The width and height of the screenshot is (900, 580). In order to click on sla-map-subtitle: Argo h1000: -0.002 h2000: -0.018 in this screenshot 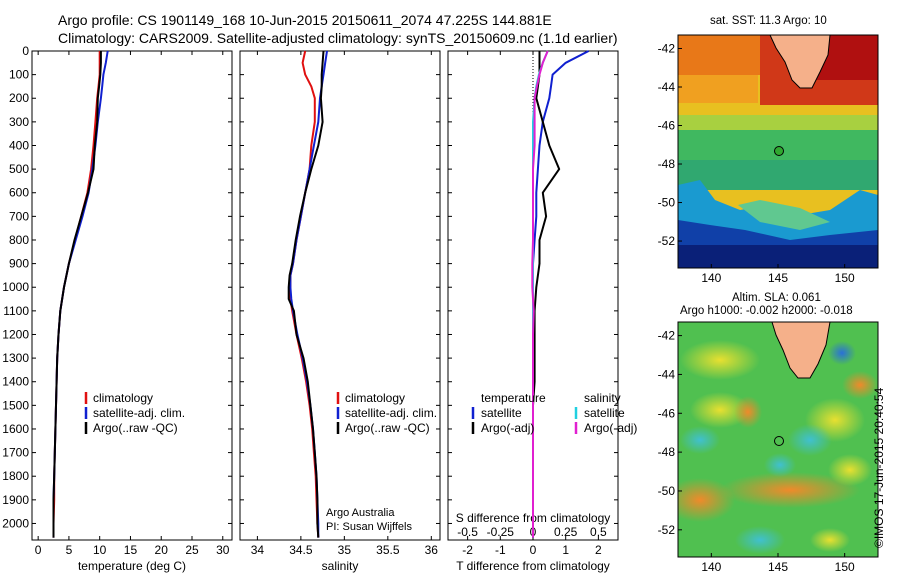, I will do `click(766, 311)`.